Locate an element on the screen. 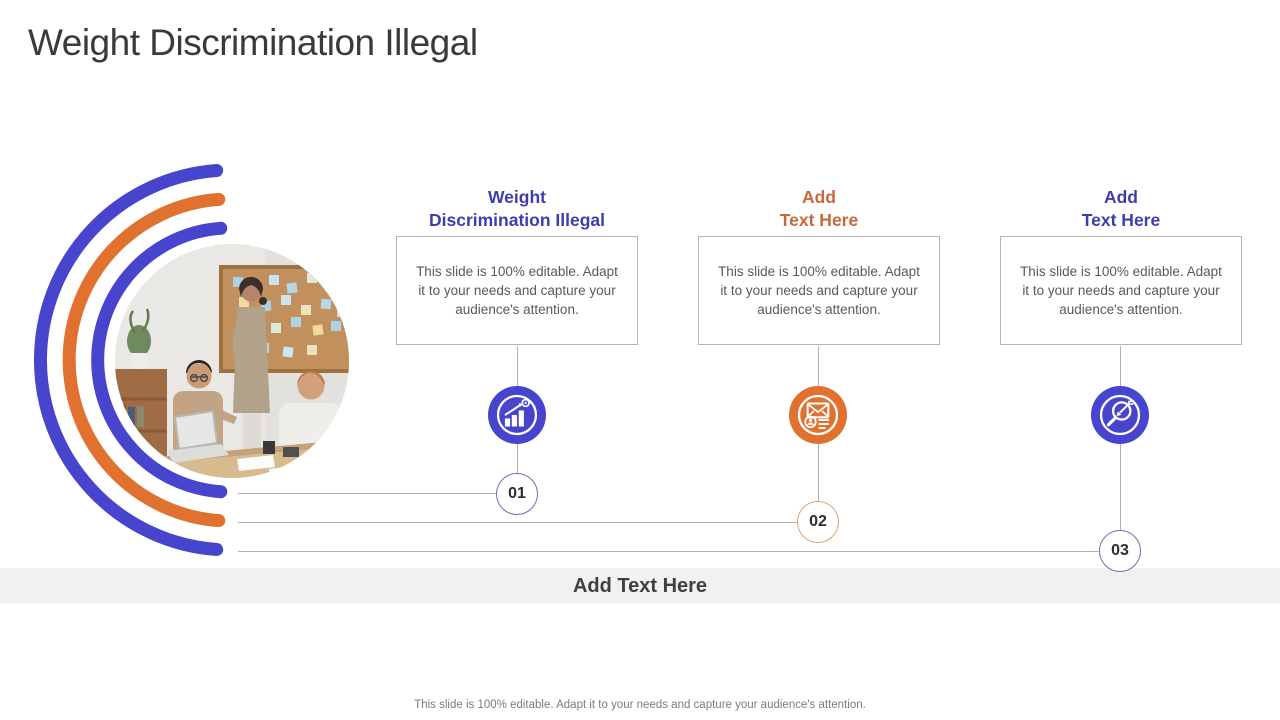 Image resolution: width=1280 pixels, height=720 pixels. search-target-icon is located at coordinates (1120, 415).